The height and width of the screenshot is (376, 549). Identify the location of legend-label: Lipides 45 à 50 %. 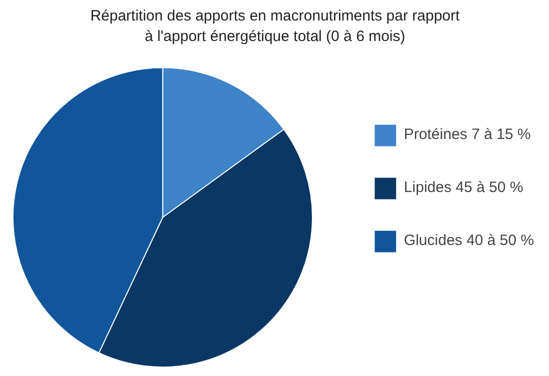
(464, 187).